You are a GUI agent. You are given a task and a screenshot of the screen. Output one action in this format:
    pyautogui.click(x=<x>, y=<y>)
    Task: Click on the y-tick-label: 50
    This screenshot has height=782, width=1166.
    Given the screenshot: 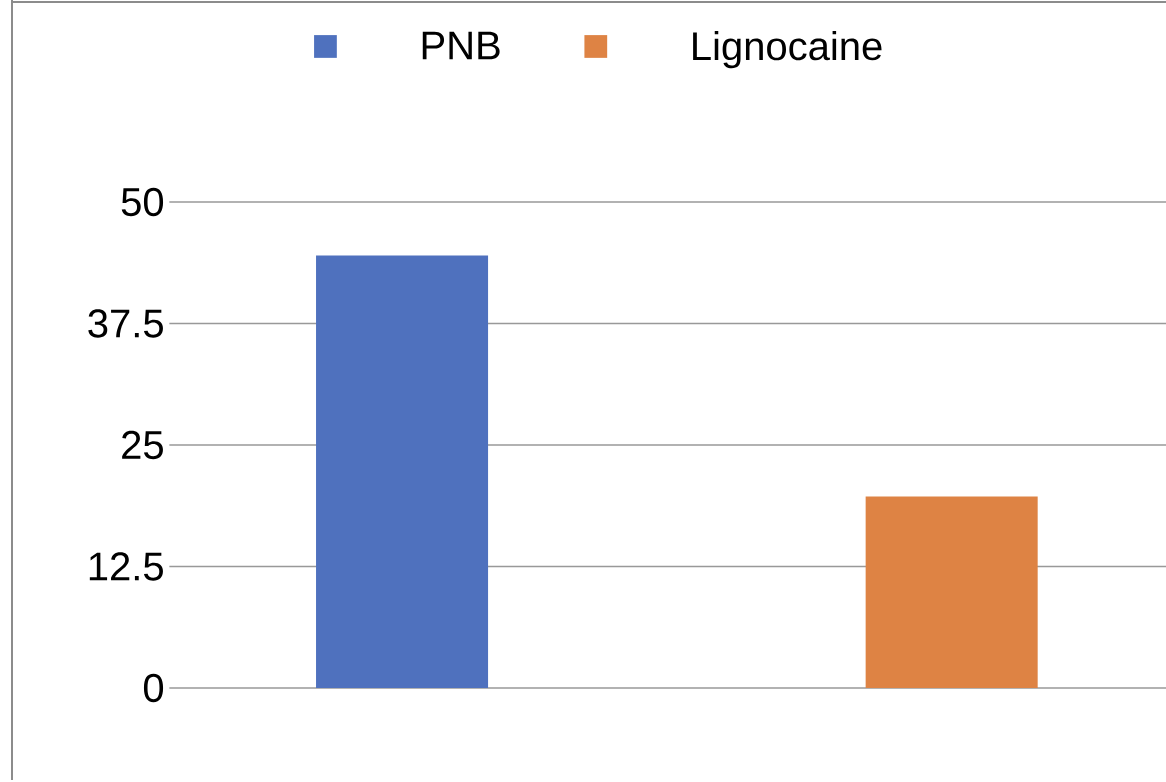 What is the action you would take?
    pyautogui.click(x=142, y=202)
    